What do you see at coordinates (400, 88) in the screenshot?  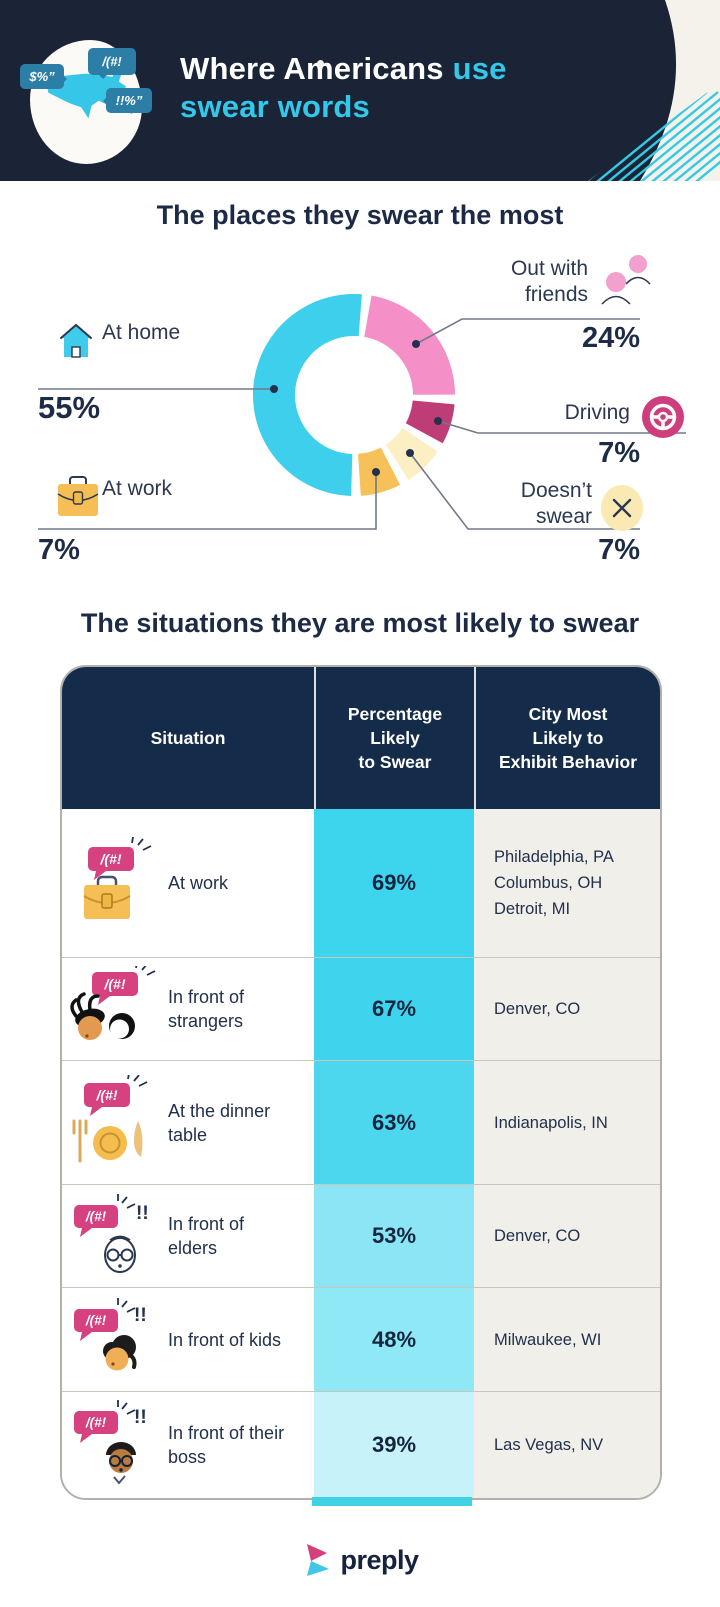 I see `page-title: Where Americans use swear words` at bounding box center [400, 88].